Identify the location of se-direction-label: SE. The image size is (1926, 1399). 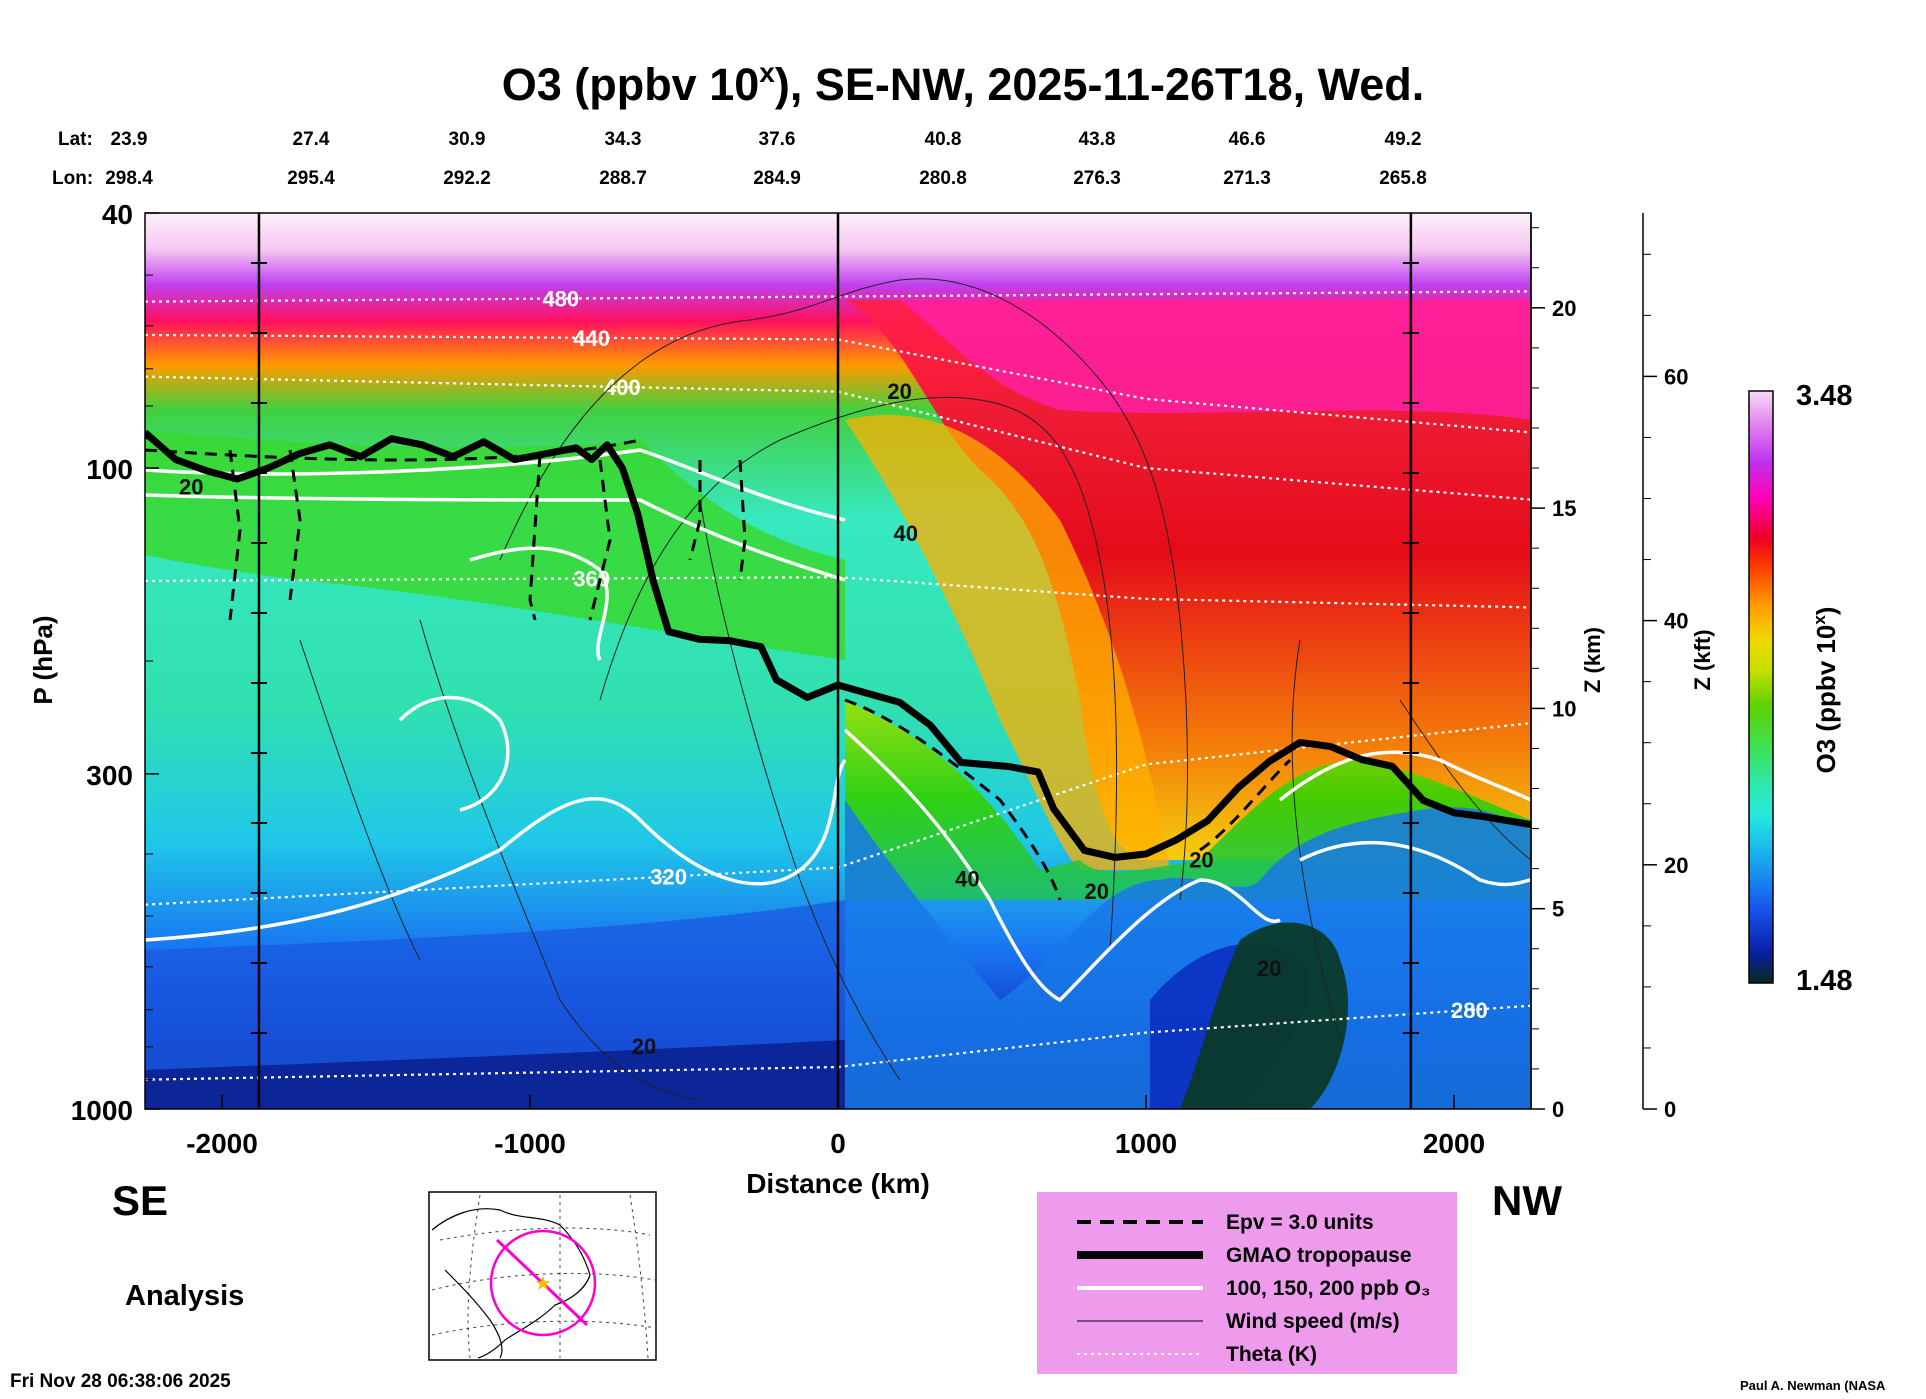
(140, 1200).